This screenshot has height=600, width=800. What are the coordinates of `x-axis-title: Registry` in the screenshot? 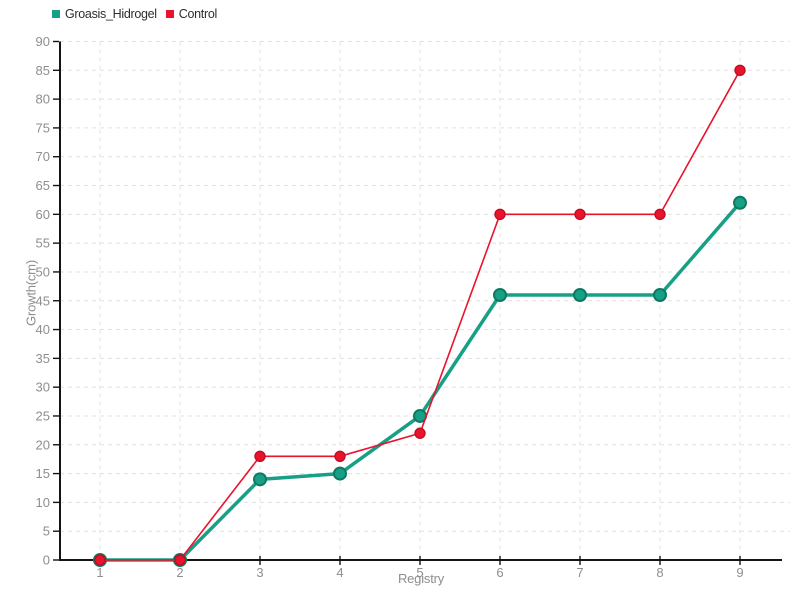 It's located at (421, 578).